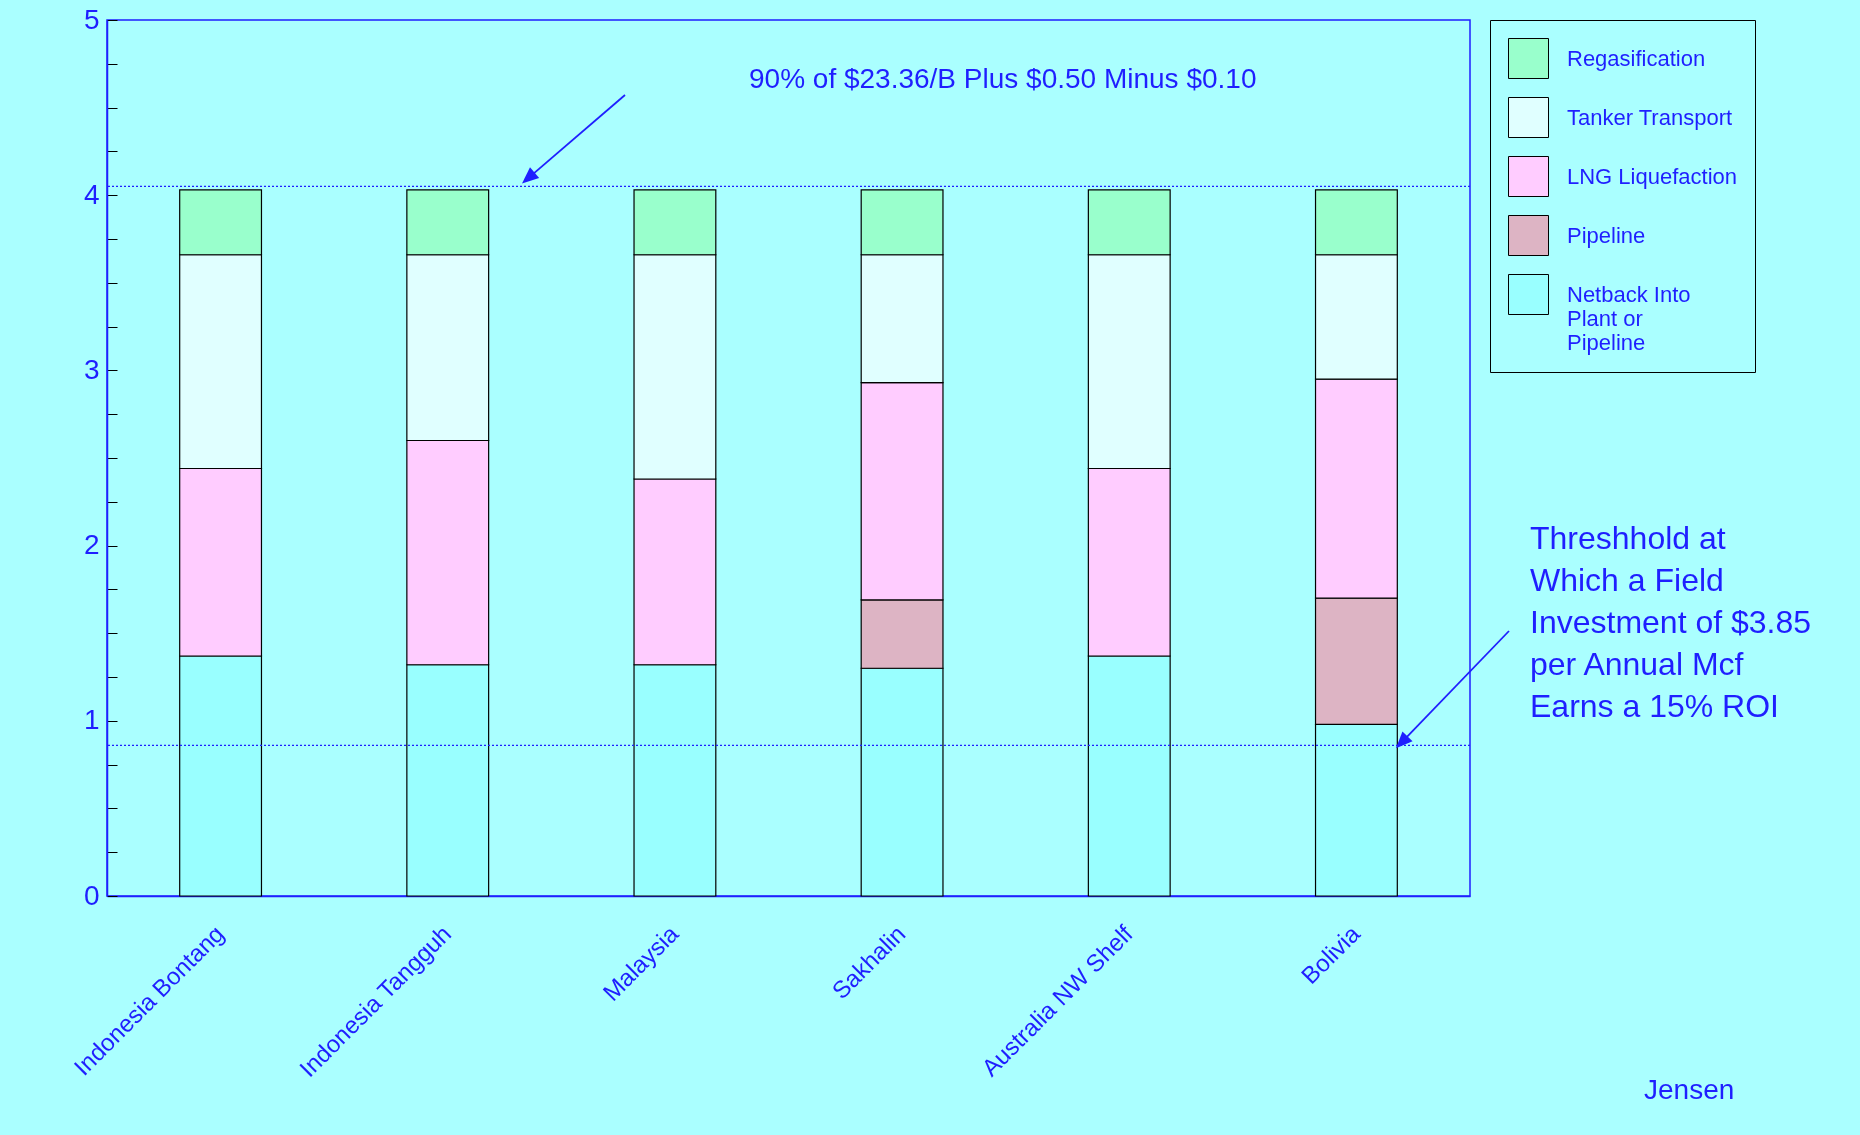  Describe the element at coordinates (1606, 235) in the screenshot. I see `legend-label: Pipeline` at that location.